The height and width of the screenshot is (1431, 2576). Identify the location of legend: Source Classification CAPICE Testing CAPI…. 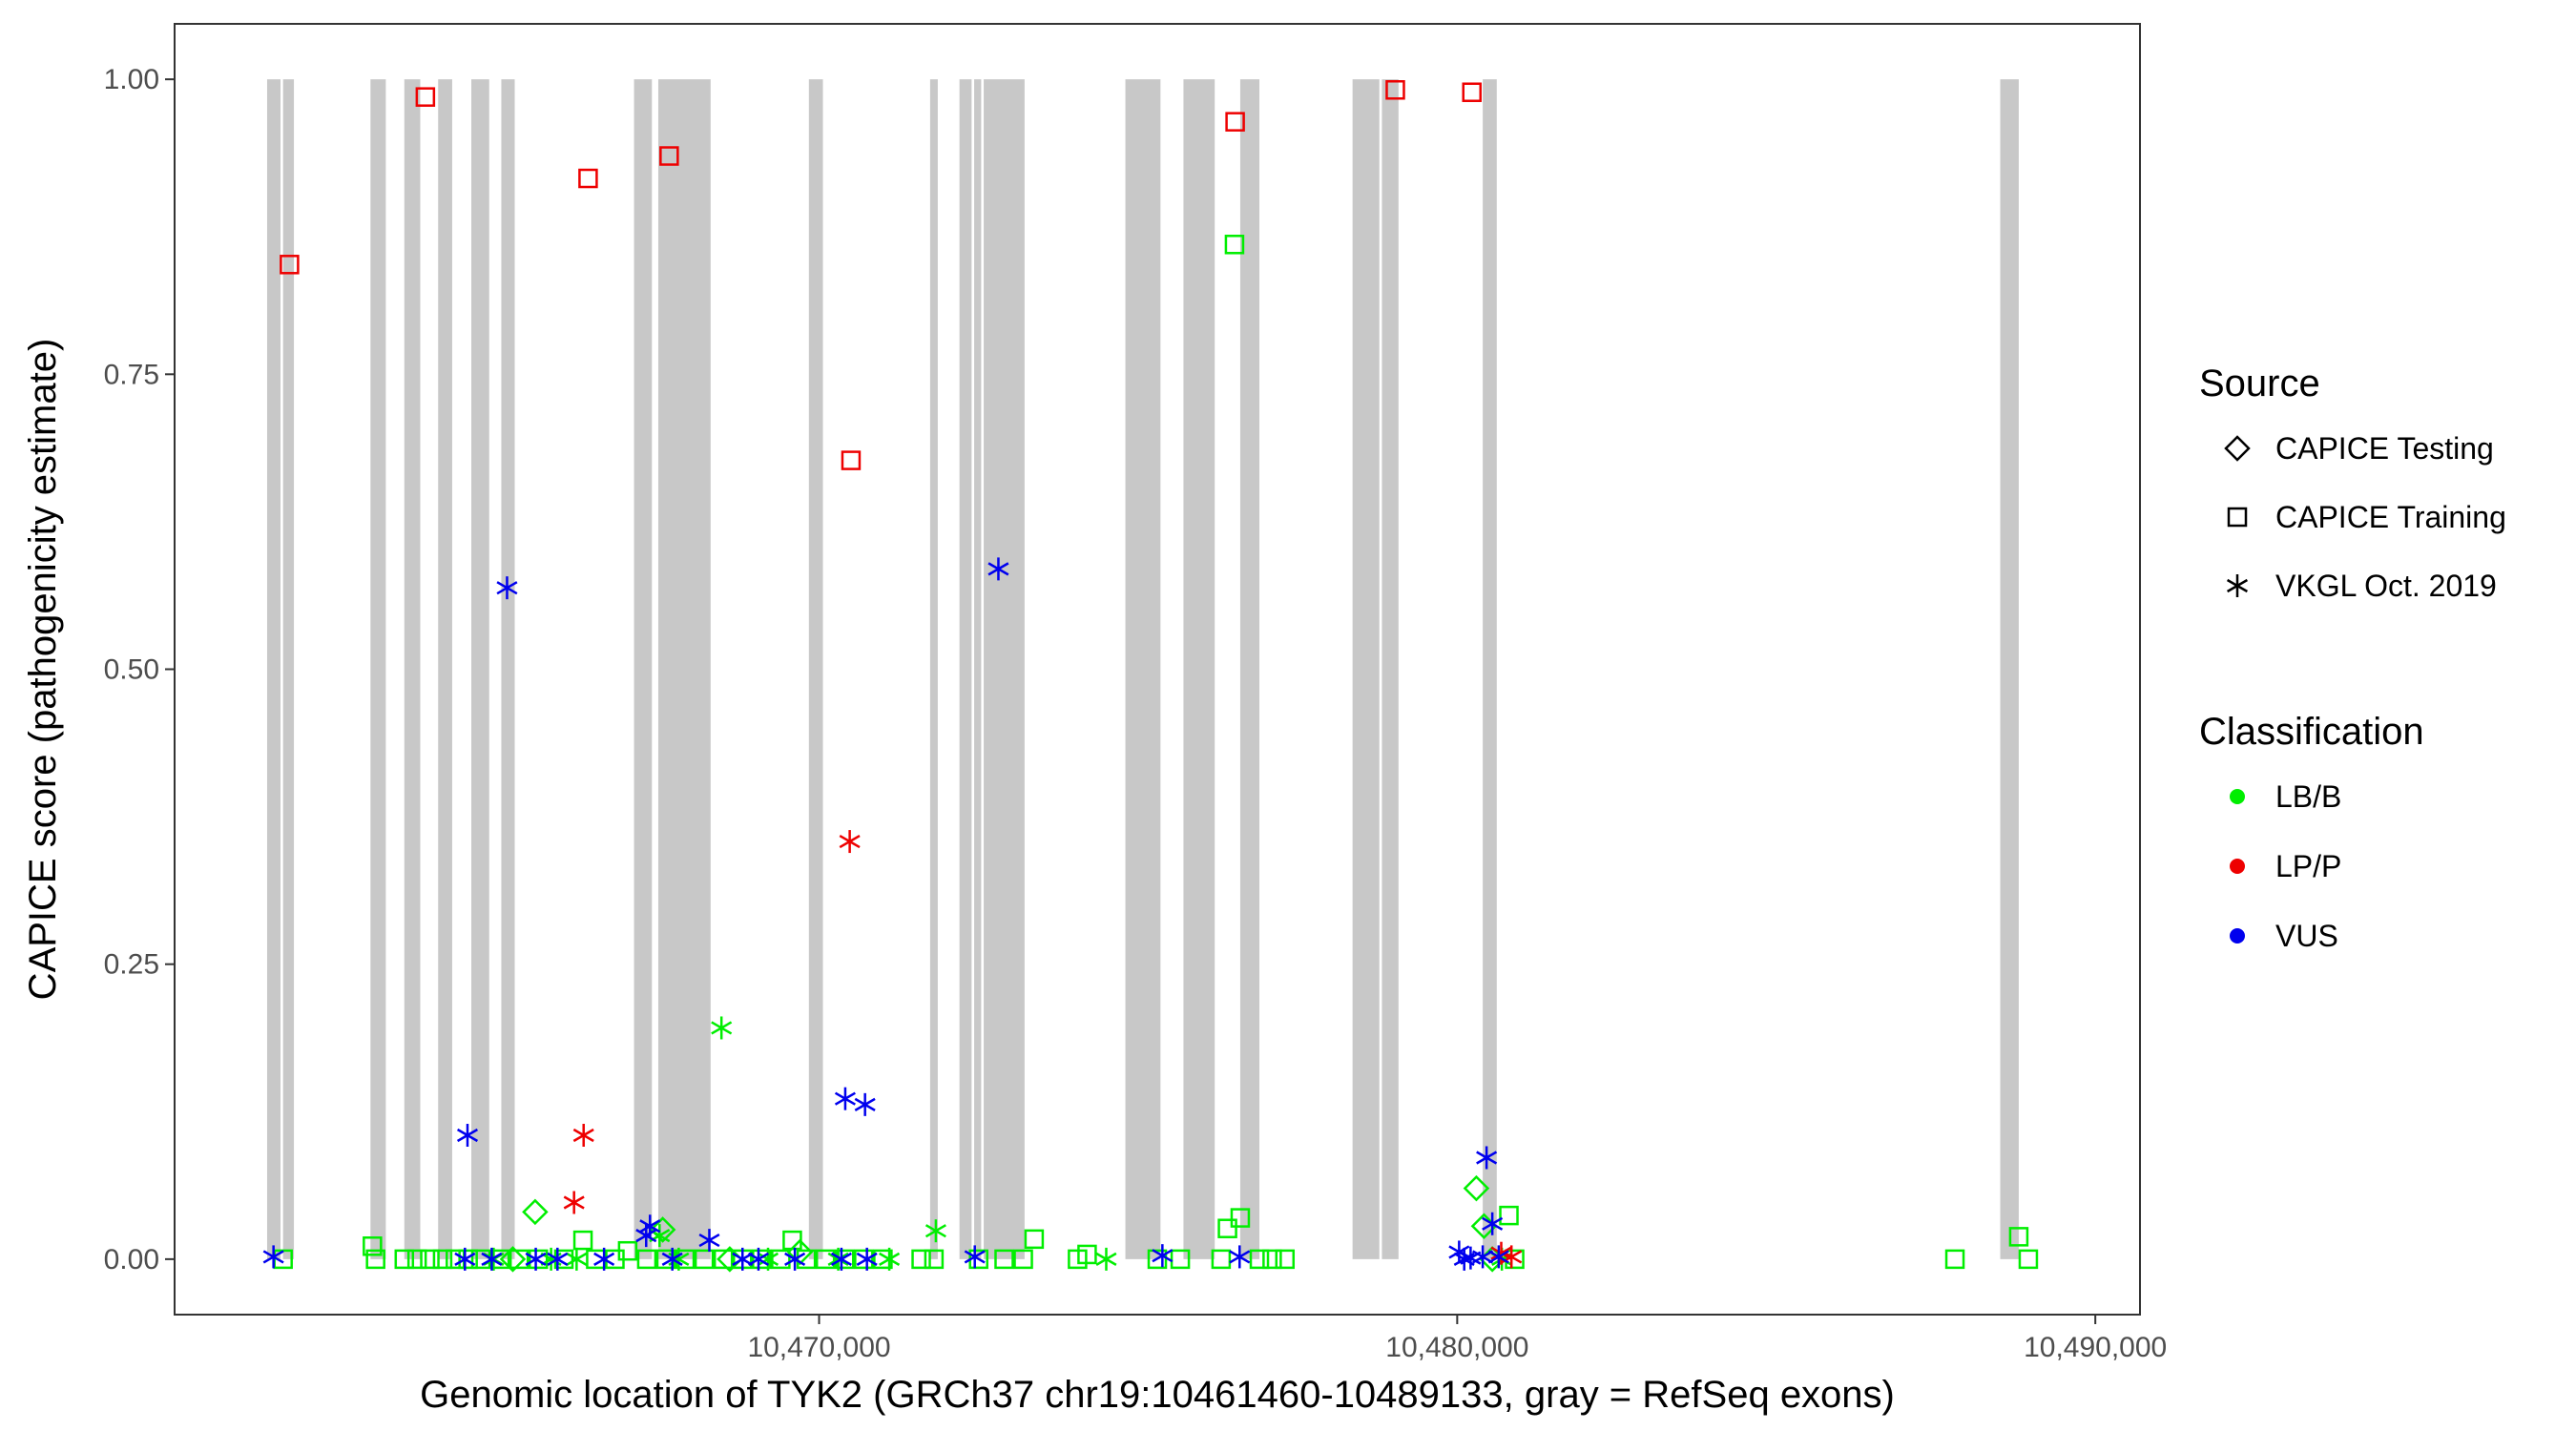
(2352, 658).